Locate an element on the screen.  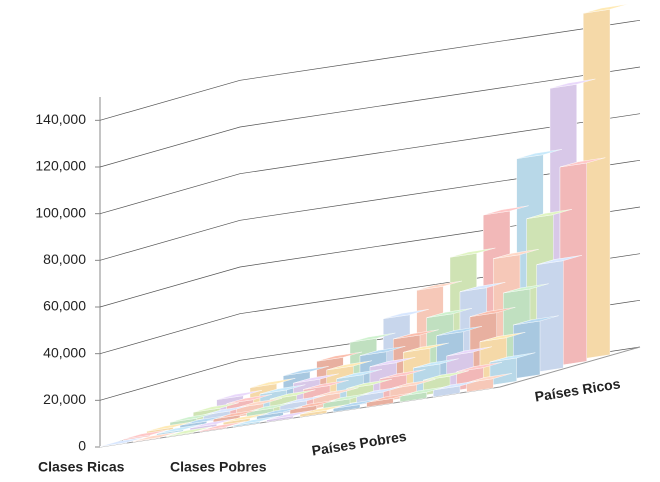
y-tick-label: 40,000 is located at coordinates (64, 352).